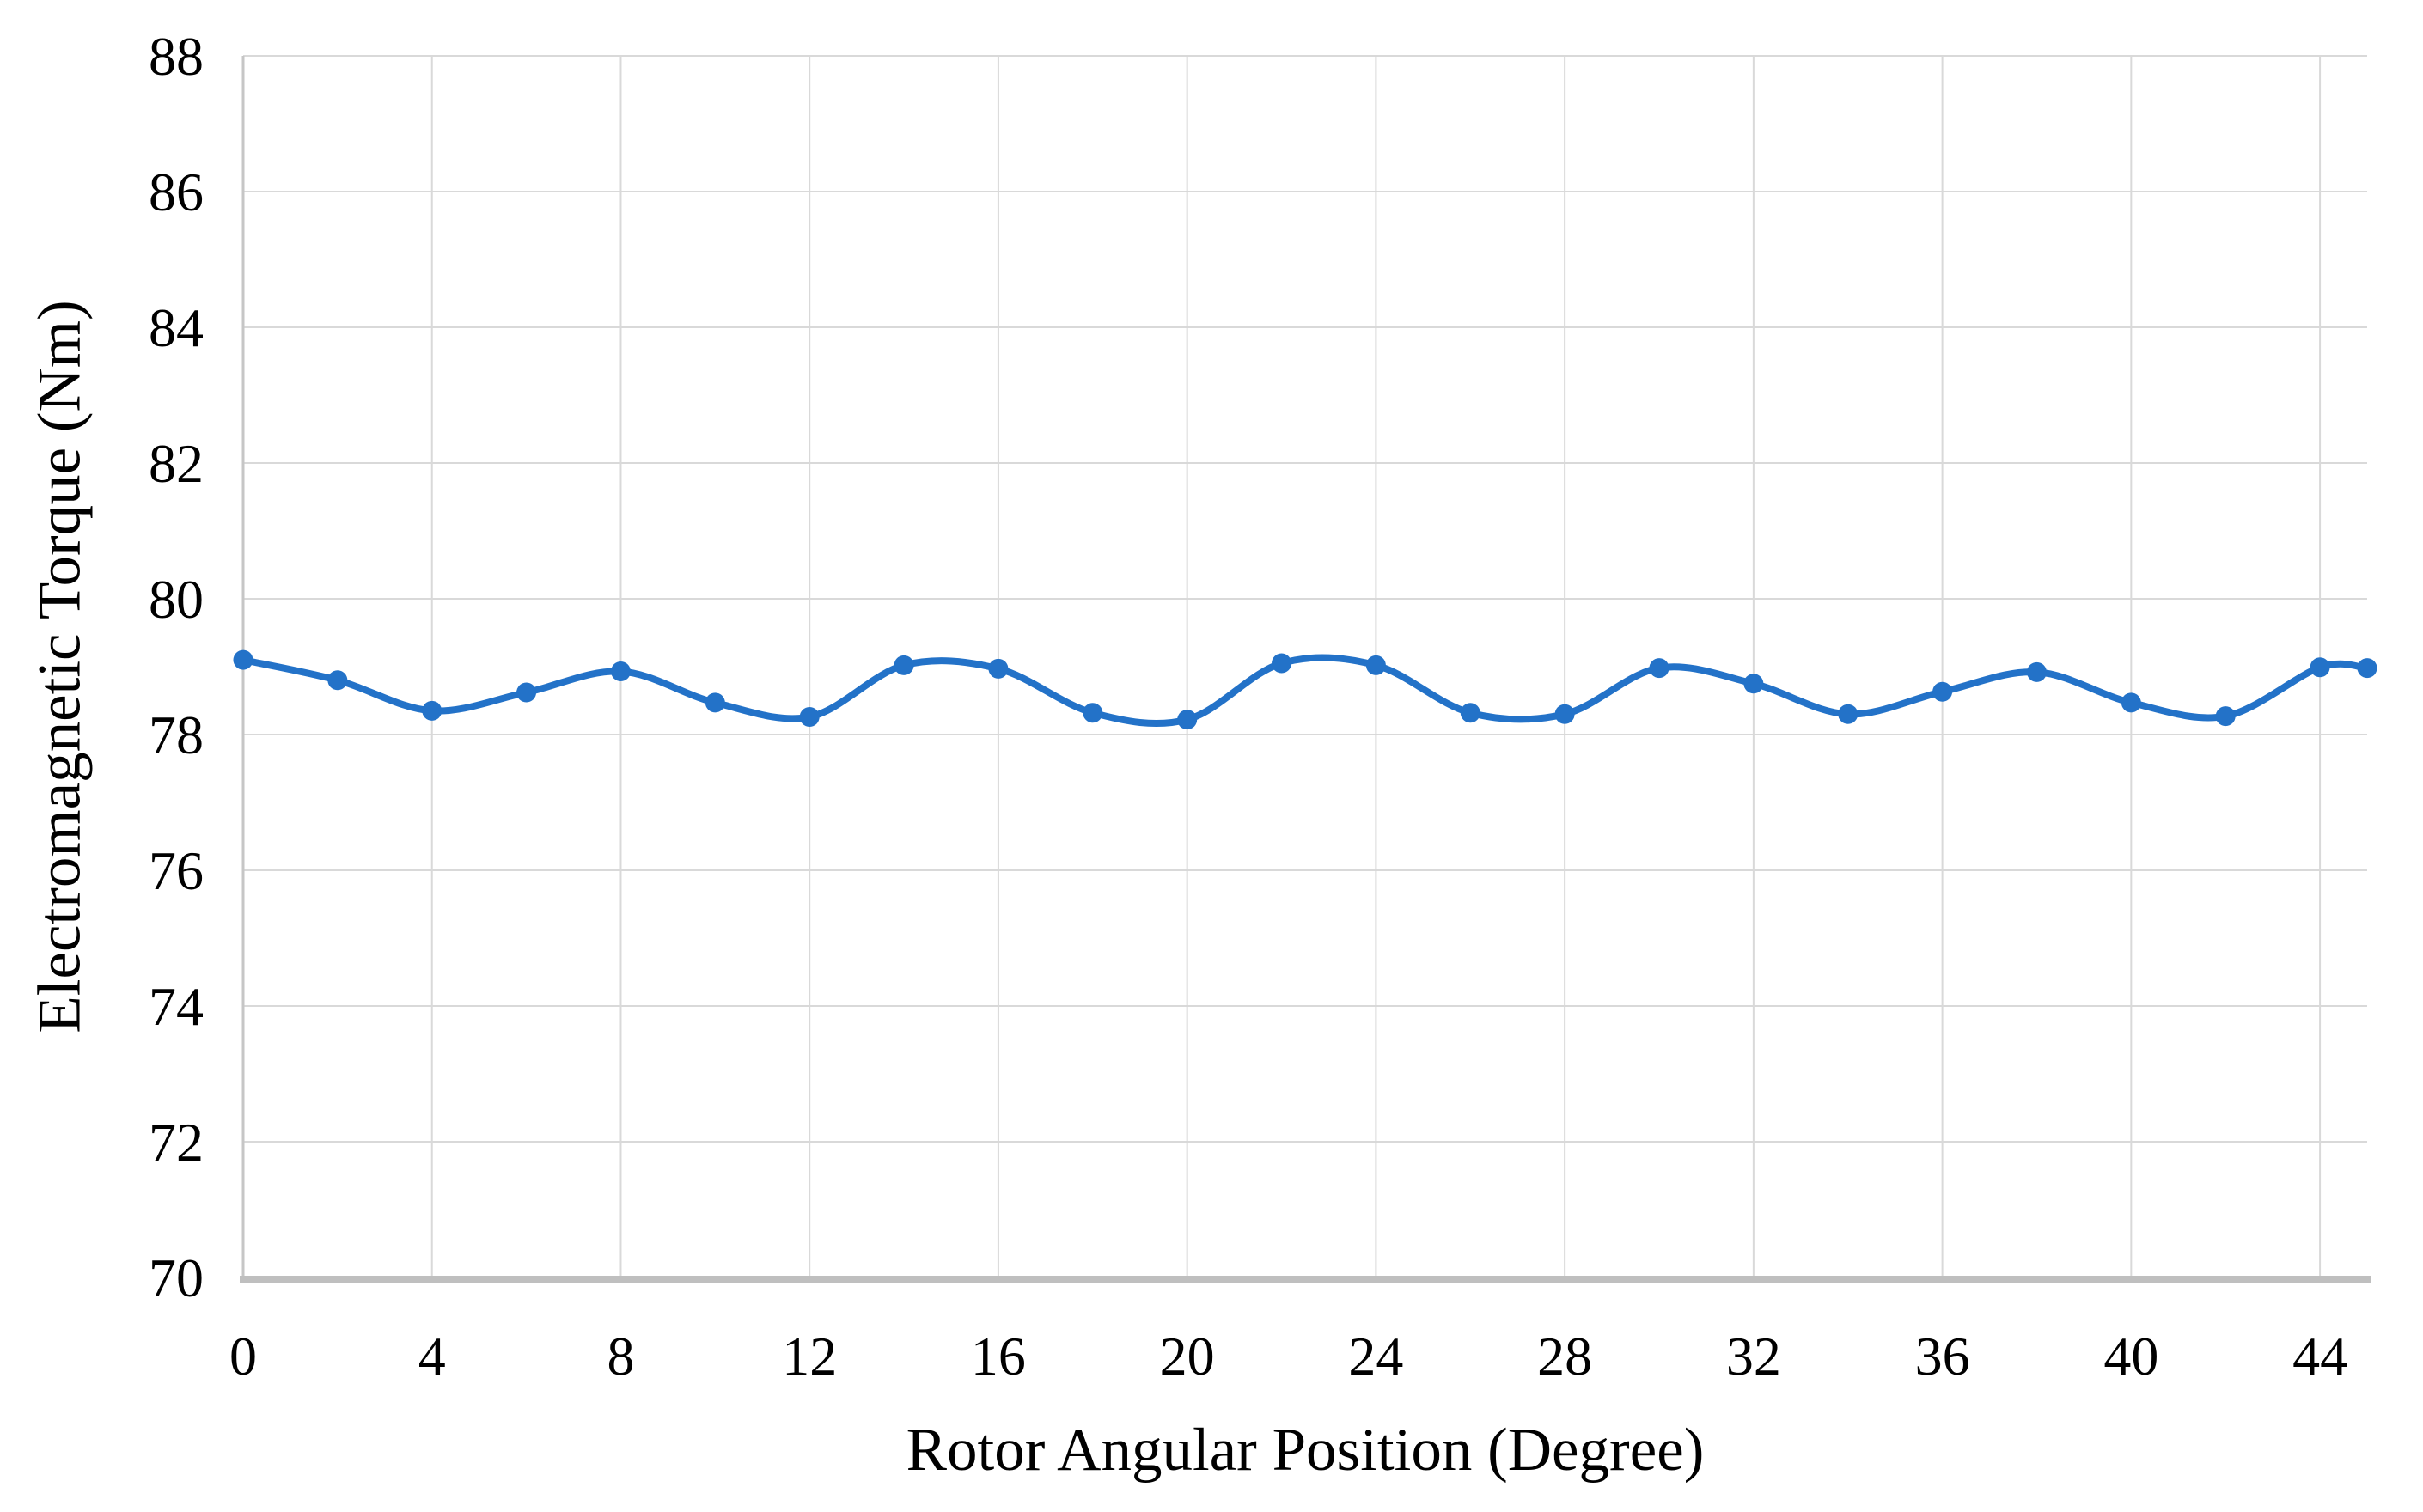  I want to click on x-tick-label: 32, so click(1754, 1356).